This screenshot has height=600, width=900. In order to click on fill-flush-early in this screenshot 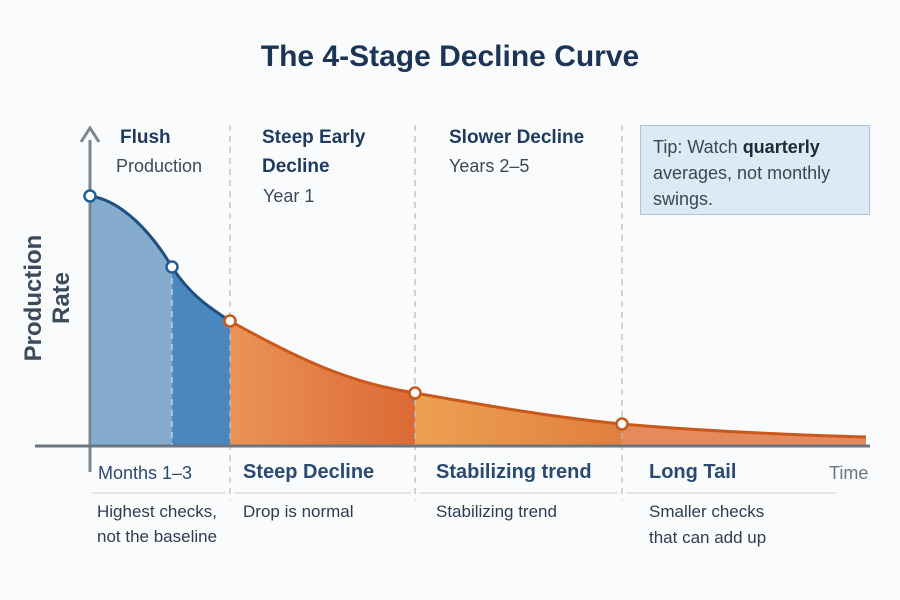, I will do `click(131, 321)`.